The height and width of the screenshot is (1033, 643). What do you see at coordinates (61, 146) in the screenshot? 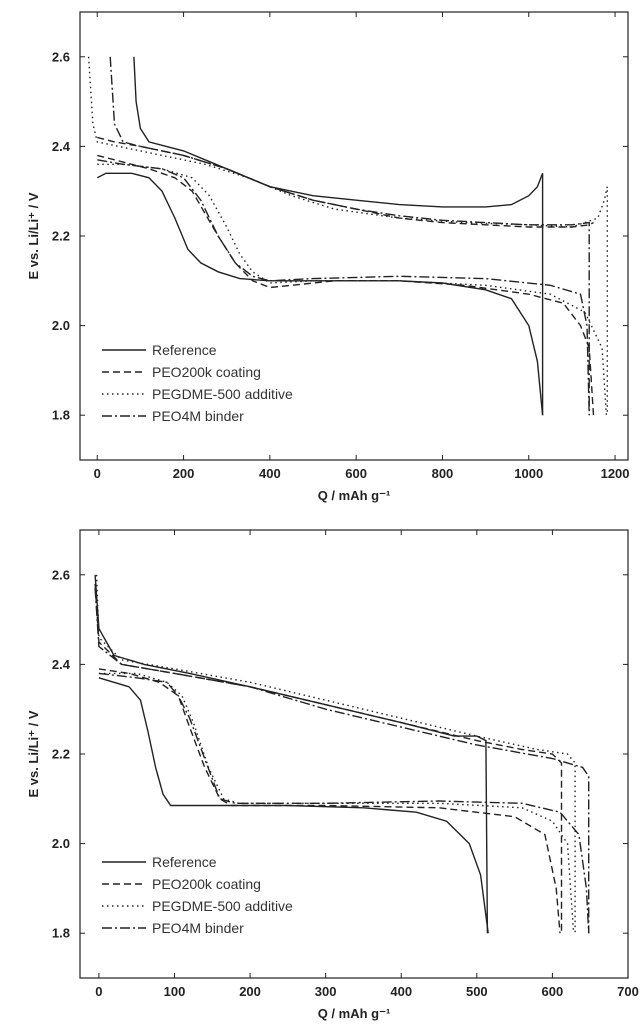
I see `top-y-tick-label: 2.4` at bounding box center [61, 146].